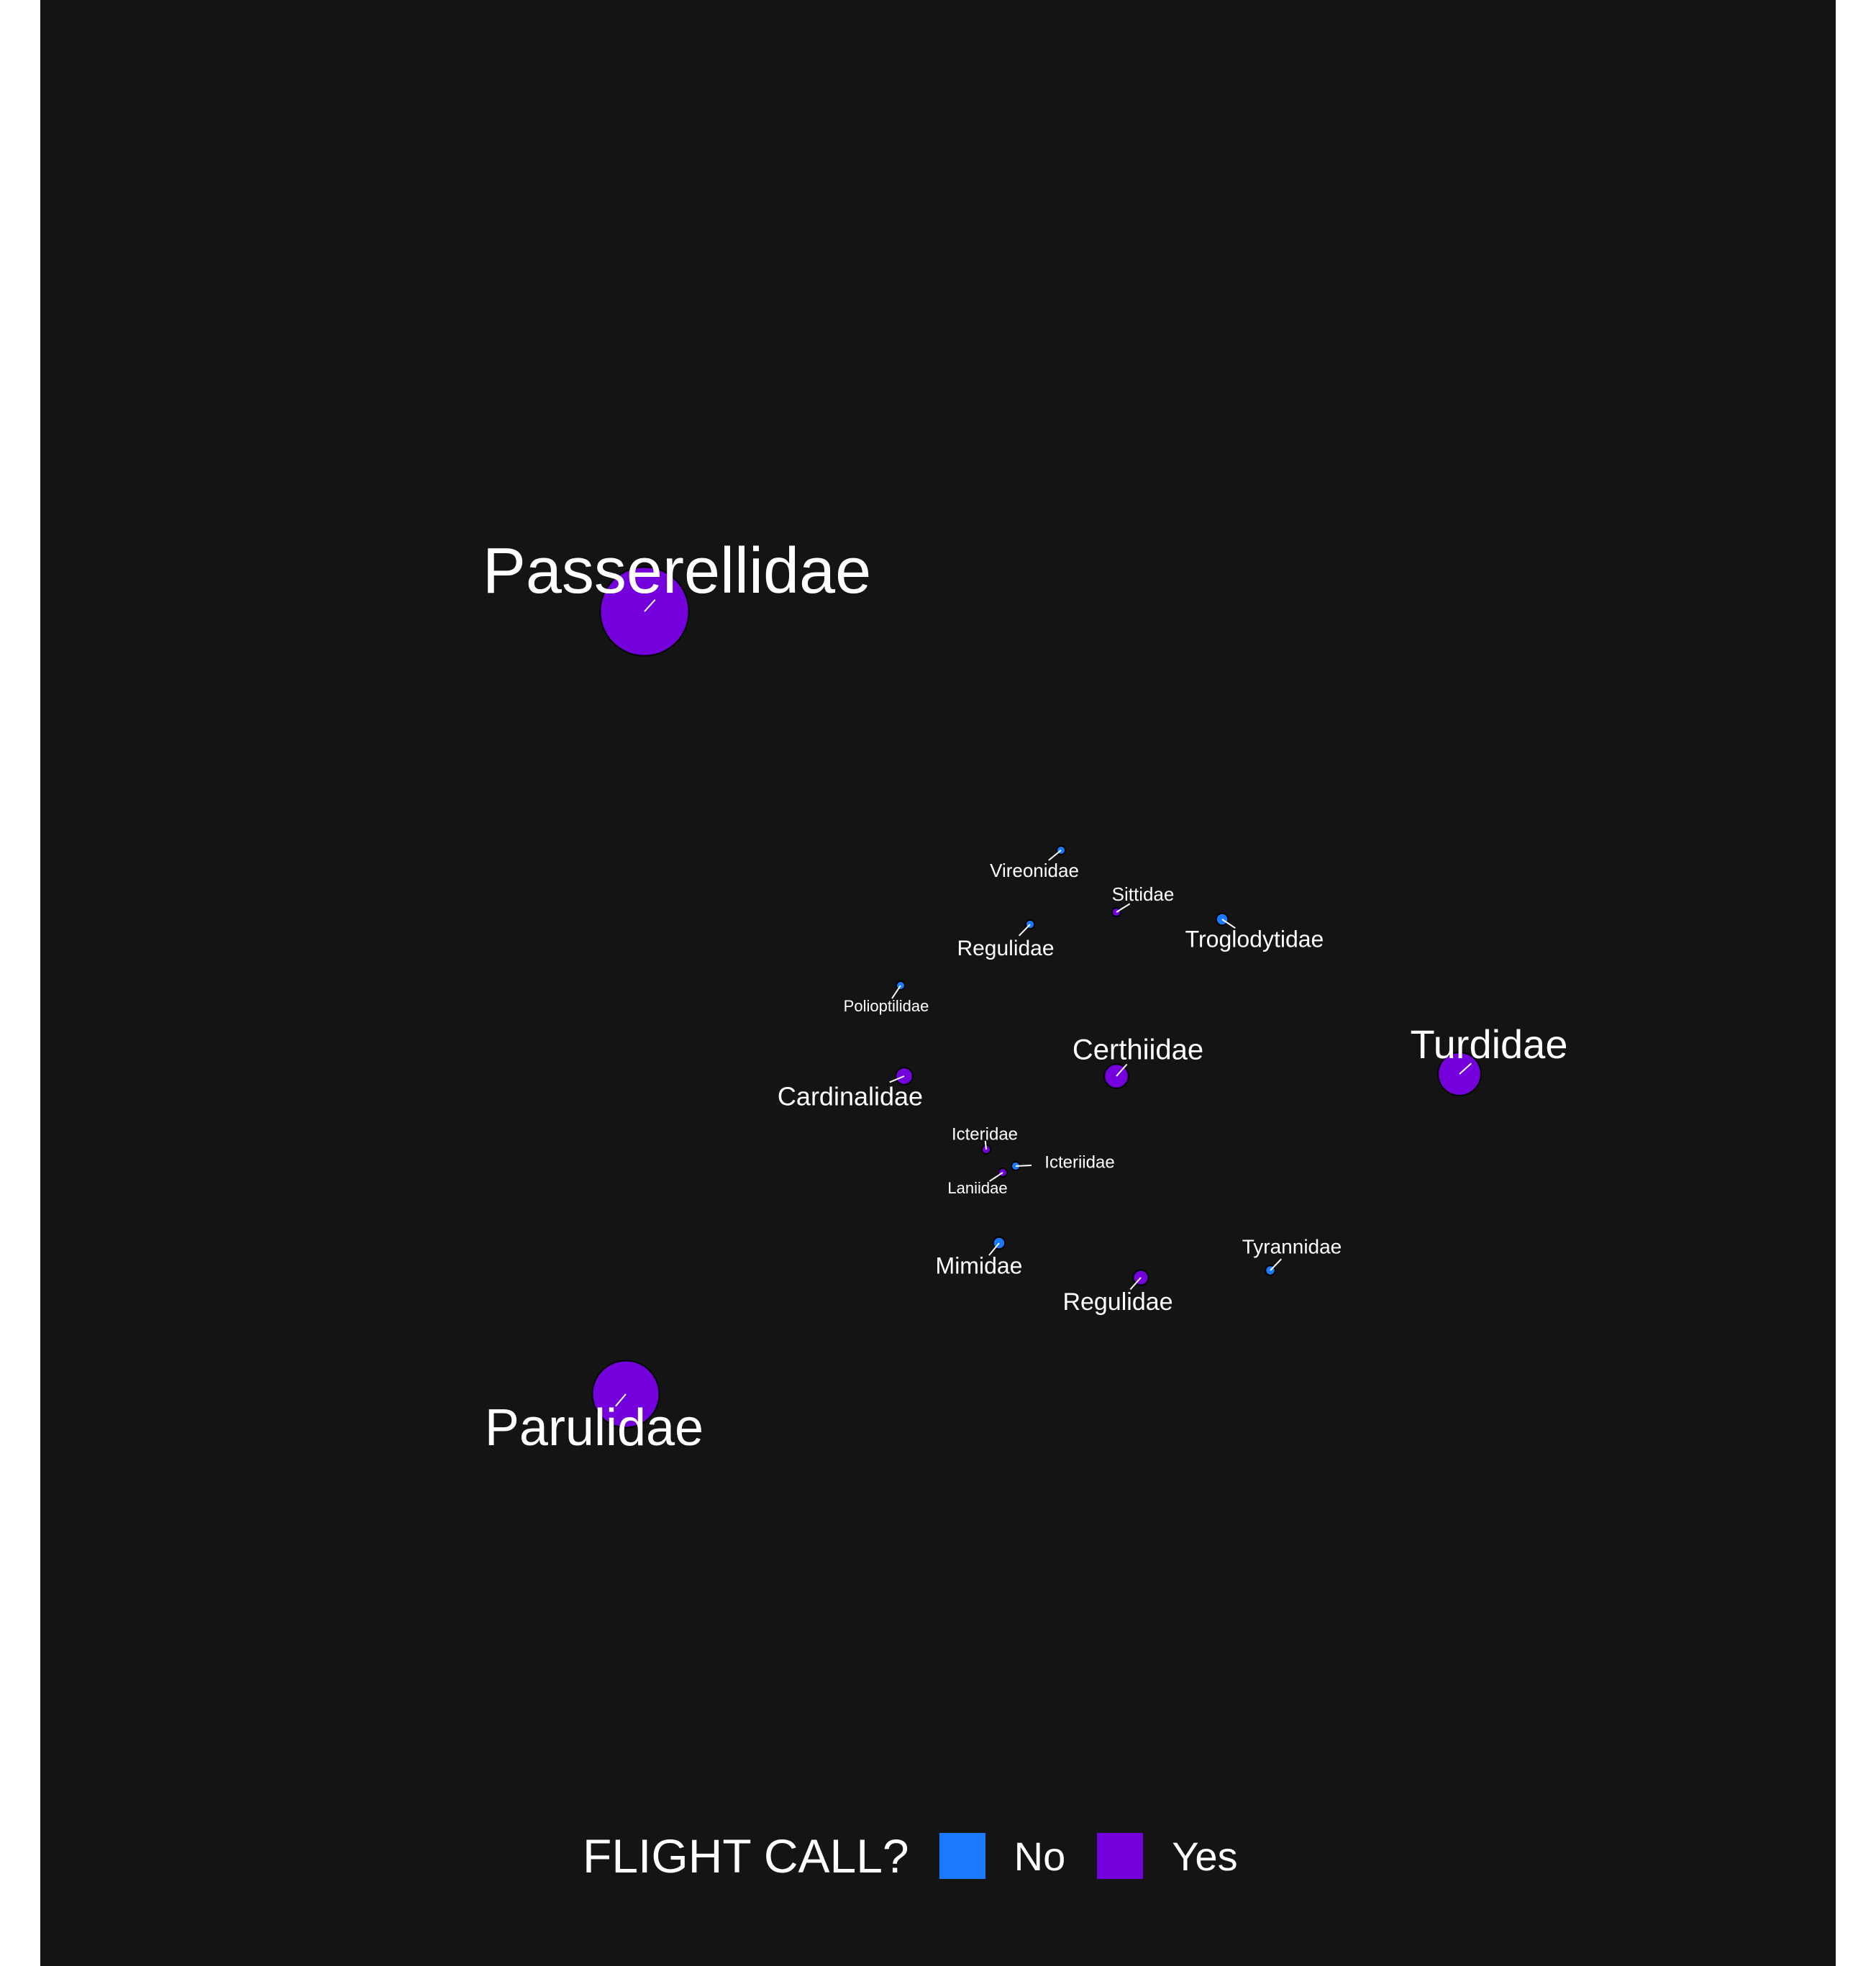 The image size is (1876, 1966). What do you see at coordinates (1005, 948) in the screenshot?
I see `label-regulidae-9: Regulidae` at bounding box center [1005, 948].